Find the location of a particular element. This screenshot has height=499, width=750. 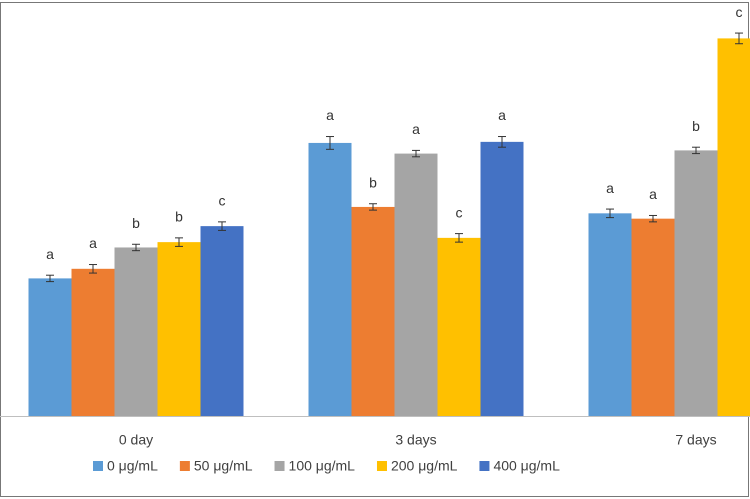

x-tick-label: 0 day is located at coordinates (136, 440).